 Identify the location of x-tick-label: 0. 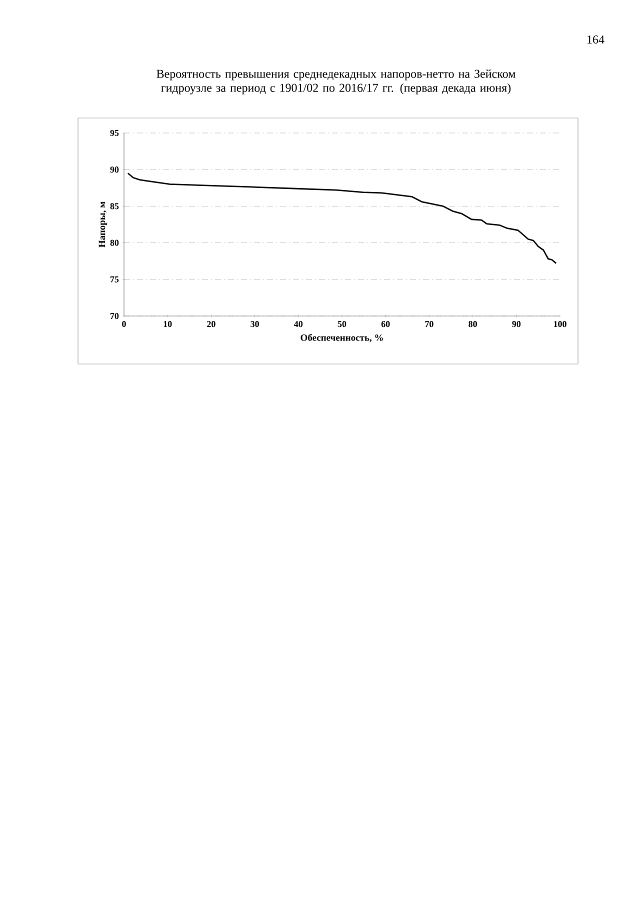
(124, 324).